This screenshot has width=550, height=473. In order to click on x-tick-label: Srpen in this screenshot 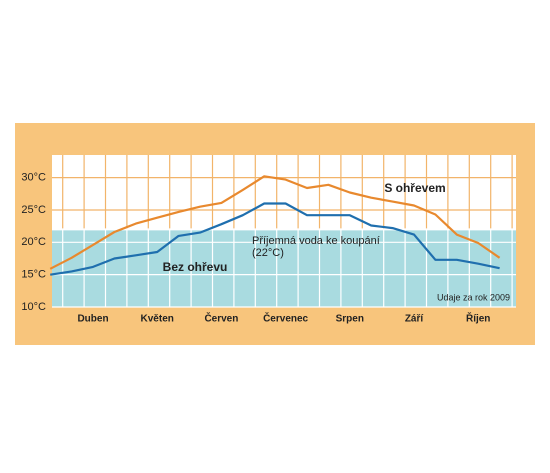, I will do `click(350, 319)`.